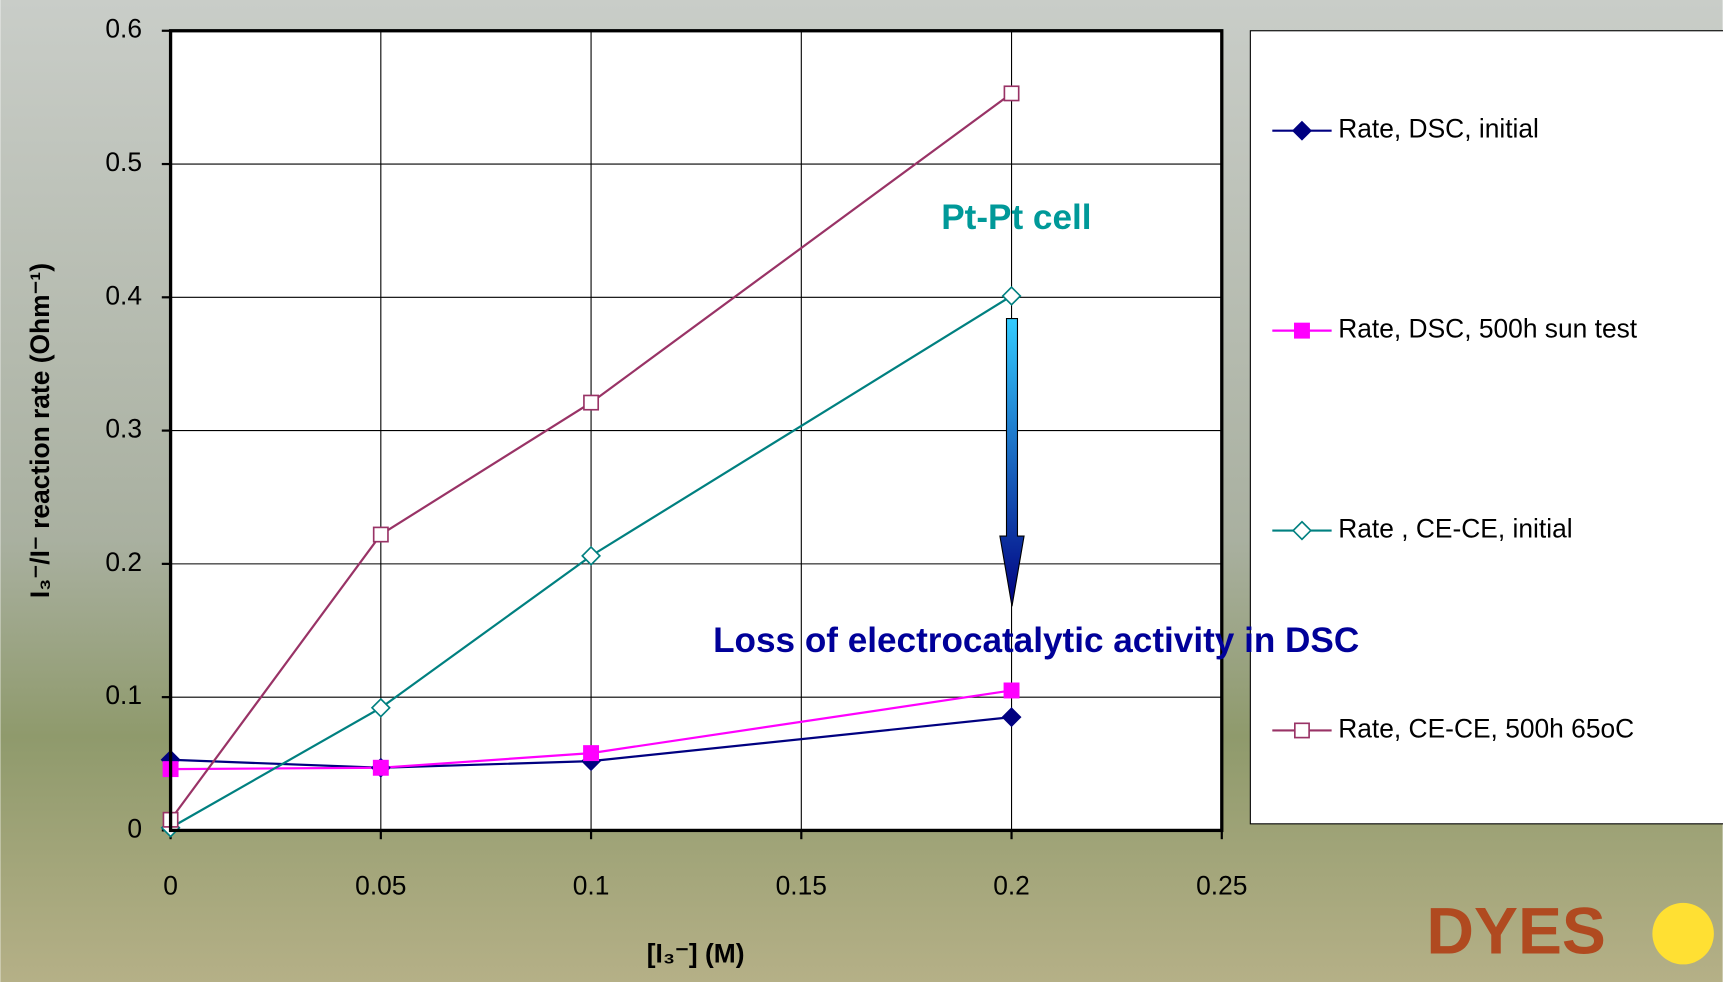  I want to click on legend-label: Rate, DSC, initial, so click(1438, 129).